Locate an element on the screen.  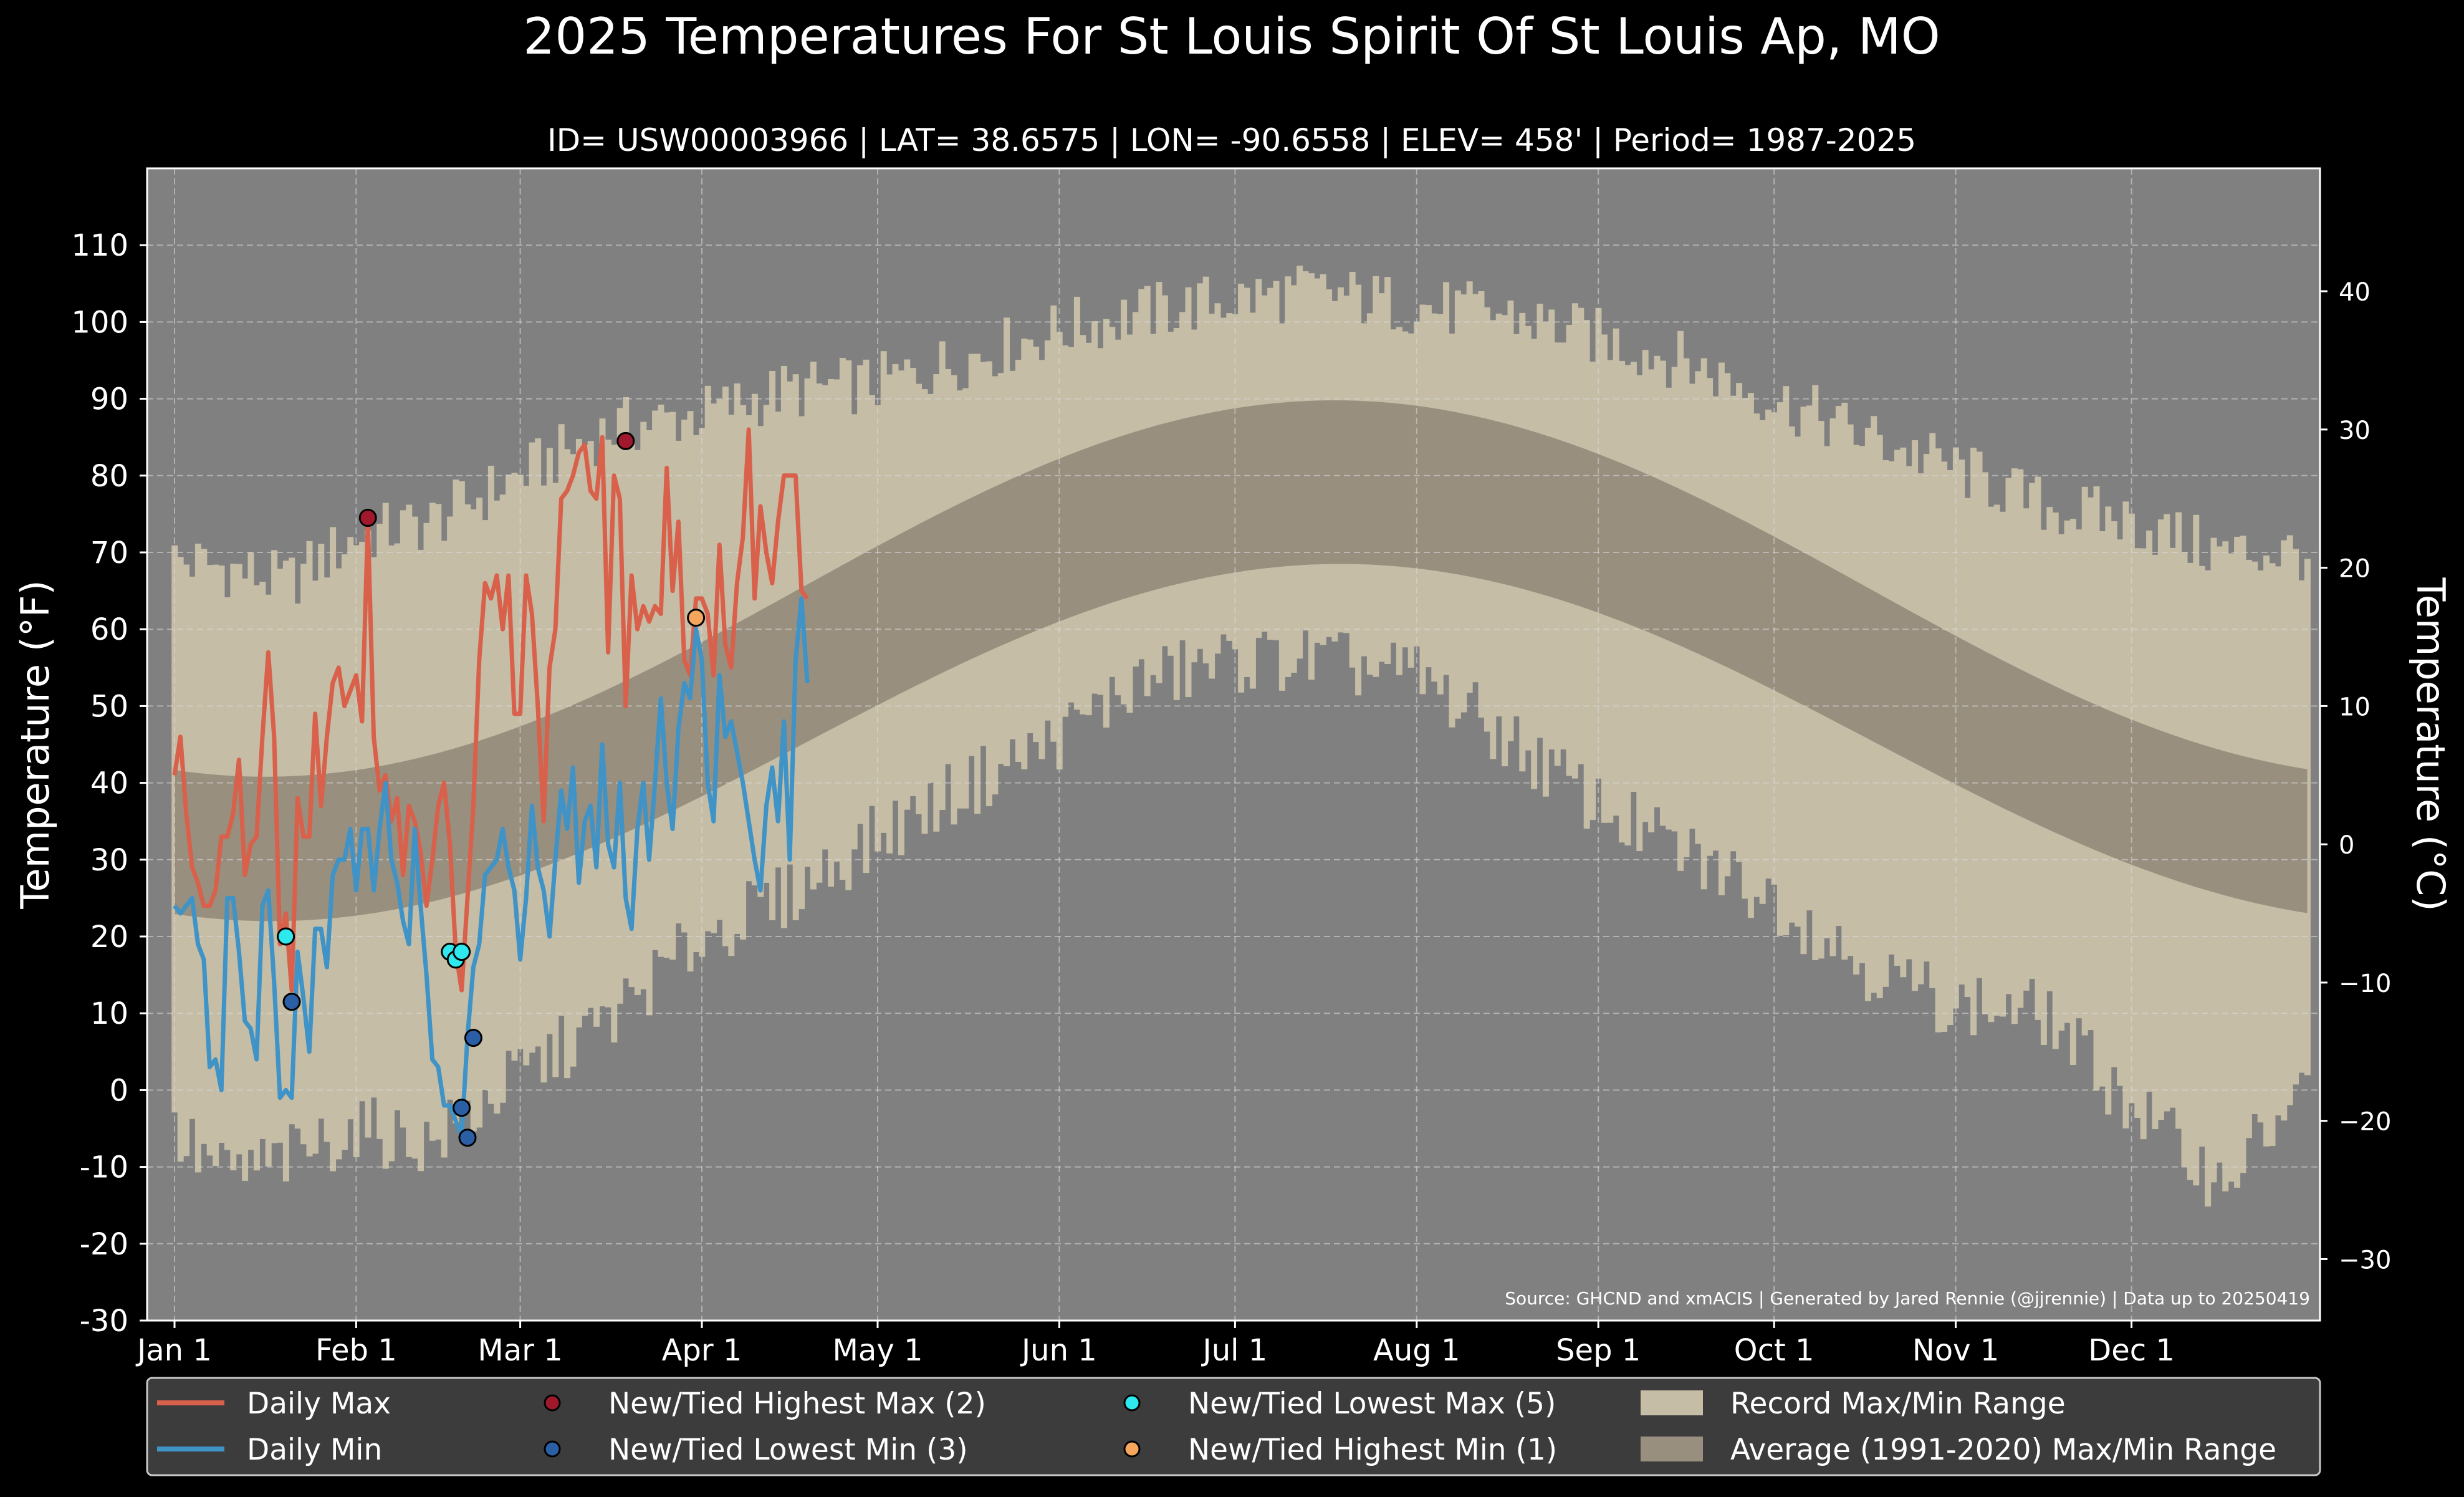
y2-tick-label: −10 is located at coordinates (2365, 984).